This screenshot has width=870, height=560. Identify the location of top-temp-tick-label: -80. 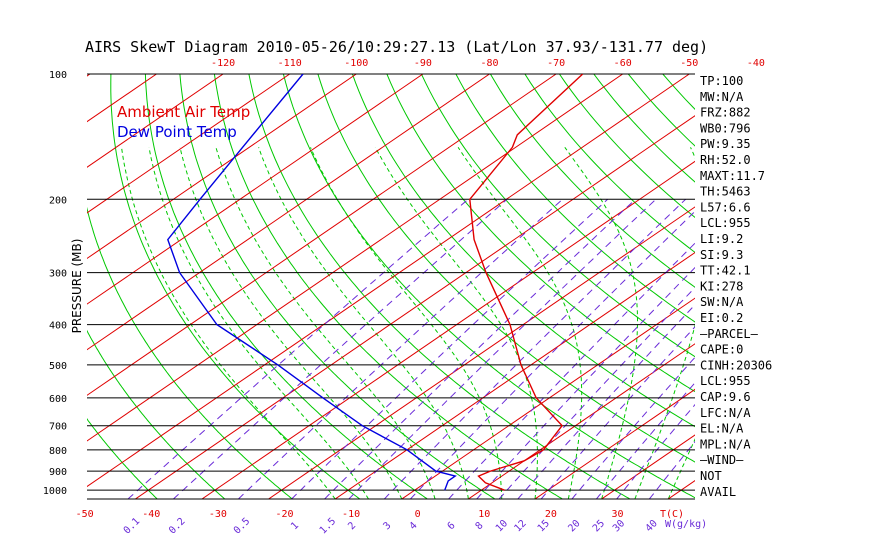
(489, 63).